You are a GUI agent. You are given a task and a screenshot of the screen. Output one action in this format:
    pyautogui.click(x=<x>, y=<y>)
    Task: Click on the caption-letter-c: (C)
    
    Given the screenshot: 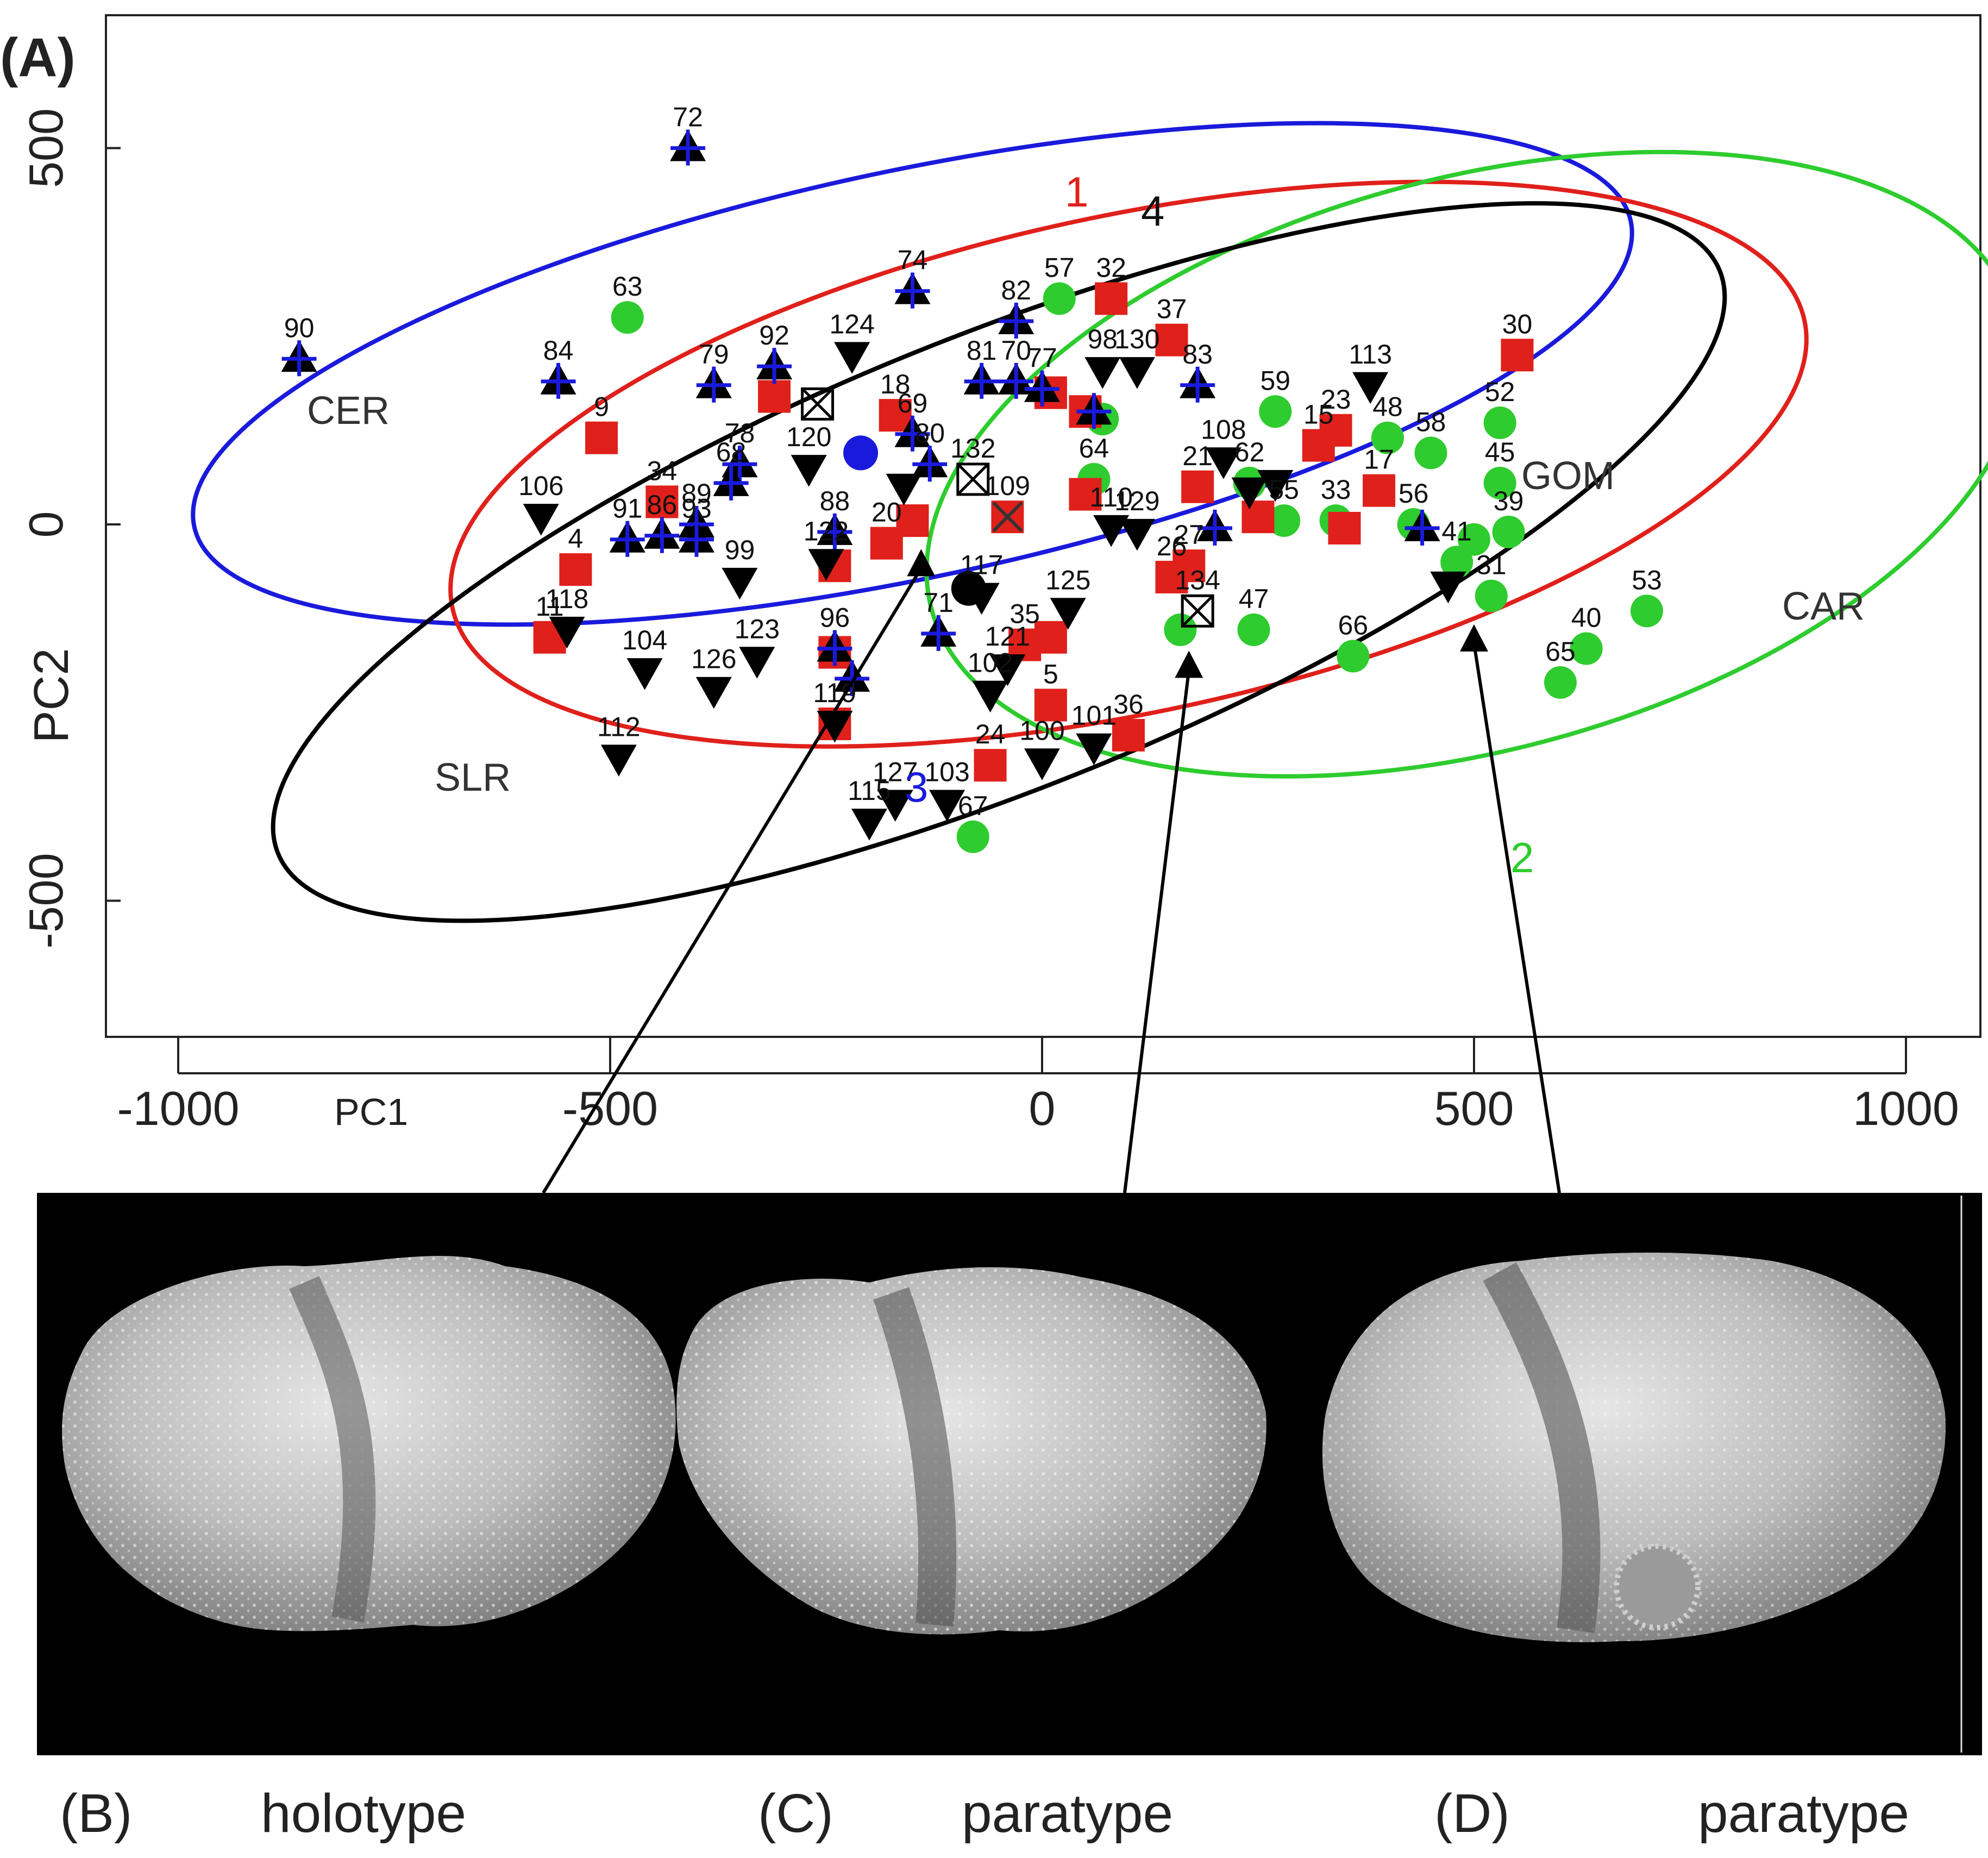 What is the action you would take?
    pyautogui.click(x=795, y=1813)
    